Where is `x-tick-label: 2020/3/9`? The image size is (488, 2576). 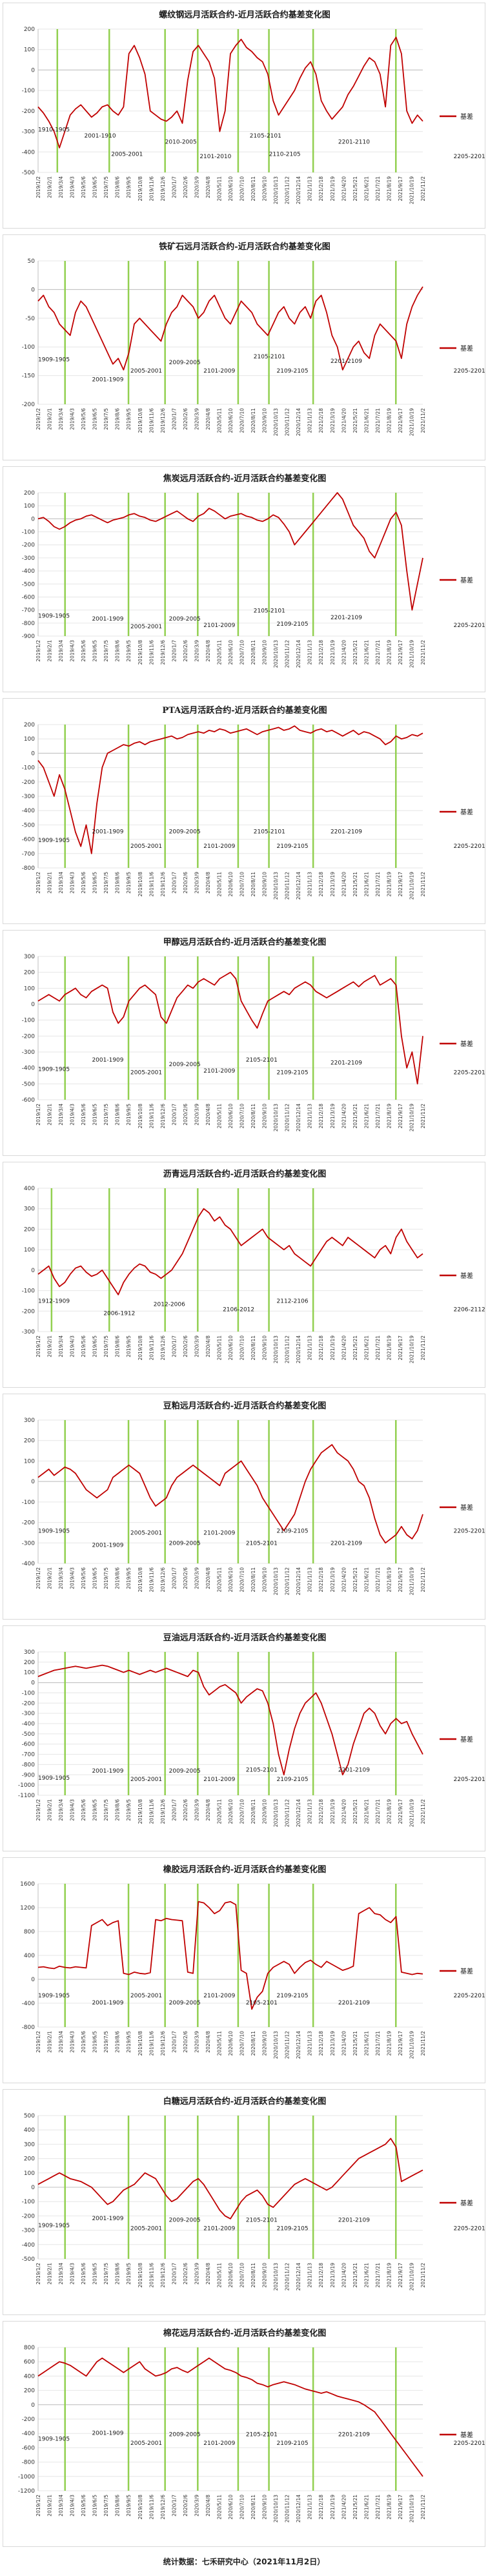 x-tick-label: 2020/3/9 is located at coordinates (196, 2506).